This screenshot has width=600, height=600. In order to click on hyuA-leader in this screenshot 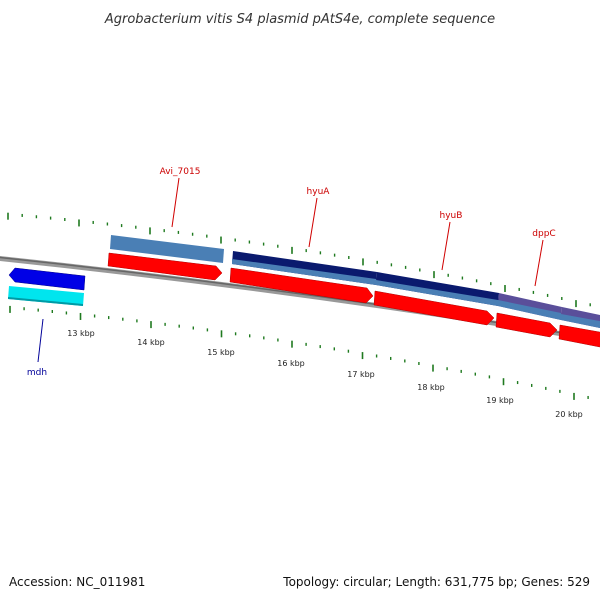, I will do `click(313, 222)`.